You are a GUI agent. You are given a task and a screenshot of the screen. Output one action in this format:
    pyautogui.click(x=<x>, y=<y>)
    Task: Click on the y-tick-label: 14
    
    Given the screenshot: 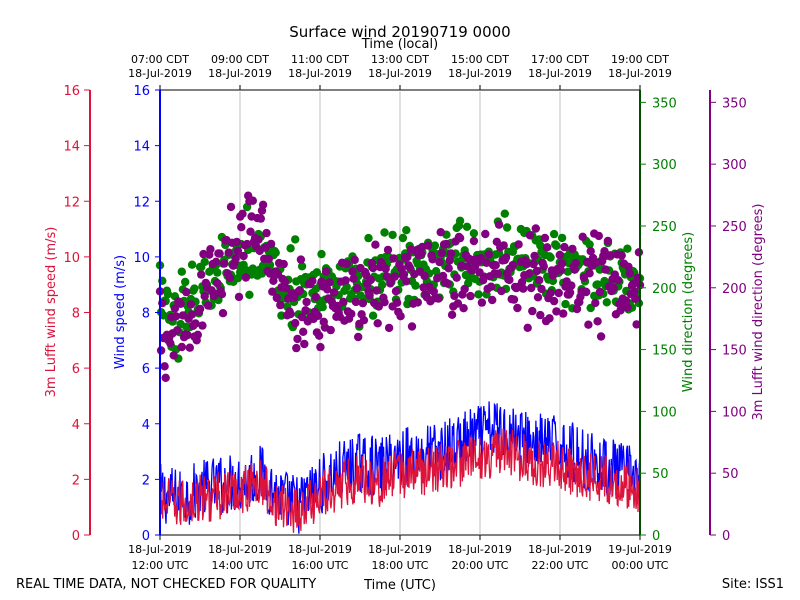 What is the action you would take?
    pyautogui.click(x=71, y=147)
    